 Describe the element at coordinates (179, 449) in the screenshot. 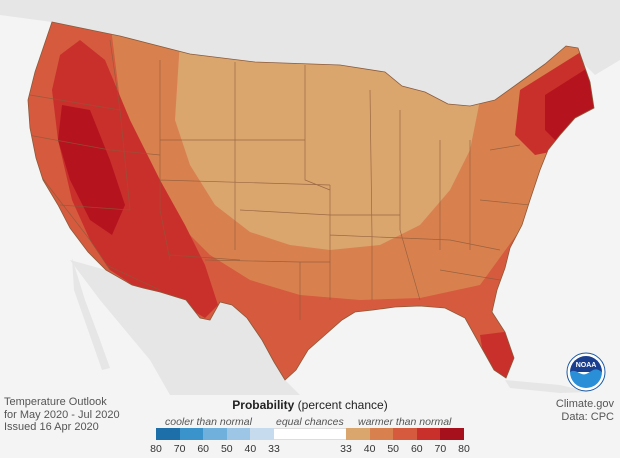

I see `legend-cool-tick: 70` at that location.